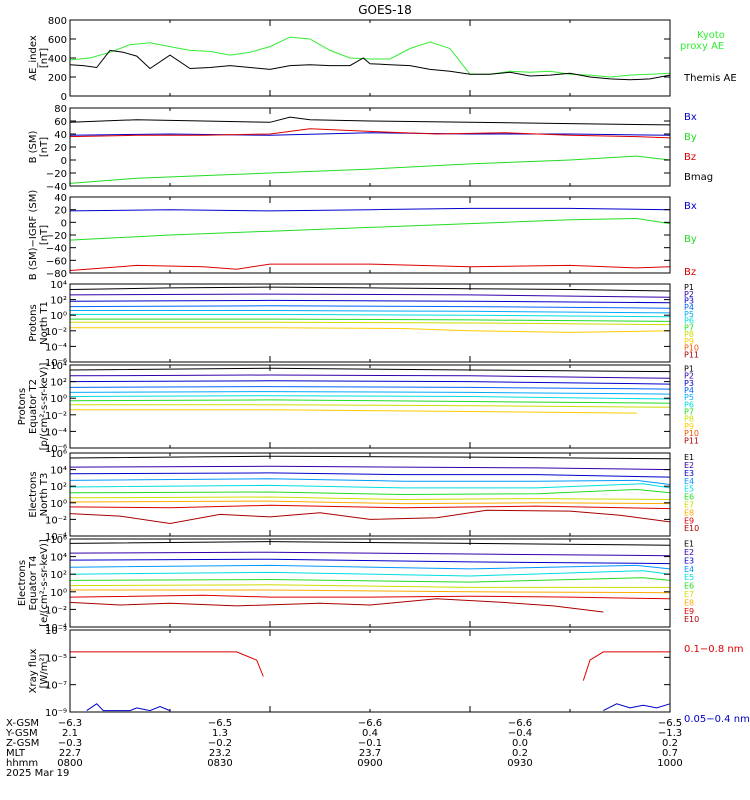 This screenshot has width=750, height=800. Describe the element at coordinates (670, 723) in the screenshot. I see `footer-value-4-0: −6.5` at that location.